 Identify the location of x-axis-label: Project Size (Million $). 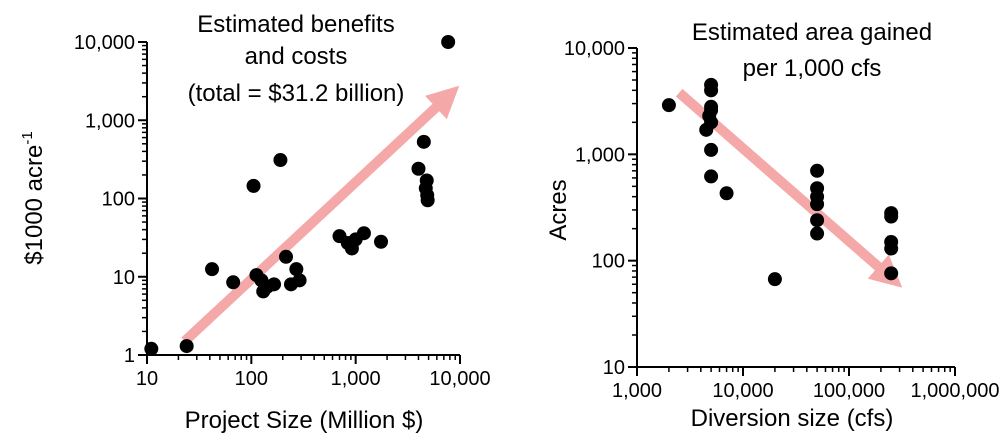
(304, 420).